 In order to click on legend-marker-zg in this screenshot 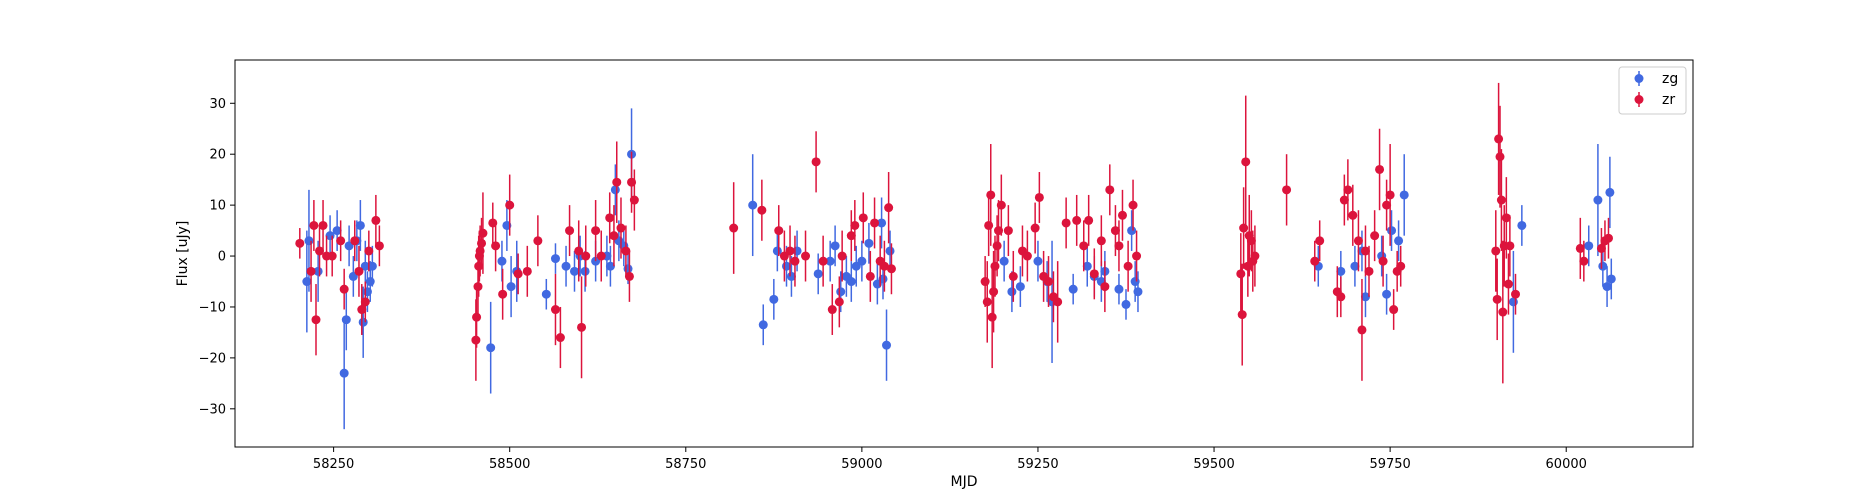, I will do `click(1639, 78)`.